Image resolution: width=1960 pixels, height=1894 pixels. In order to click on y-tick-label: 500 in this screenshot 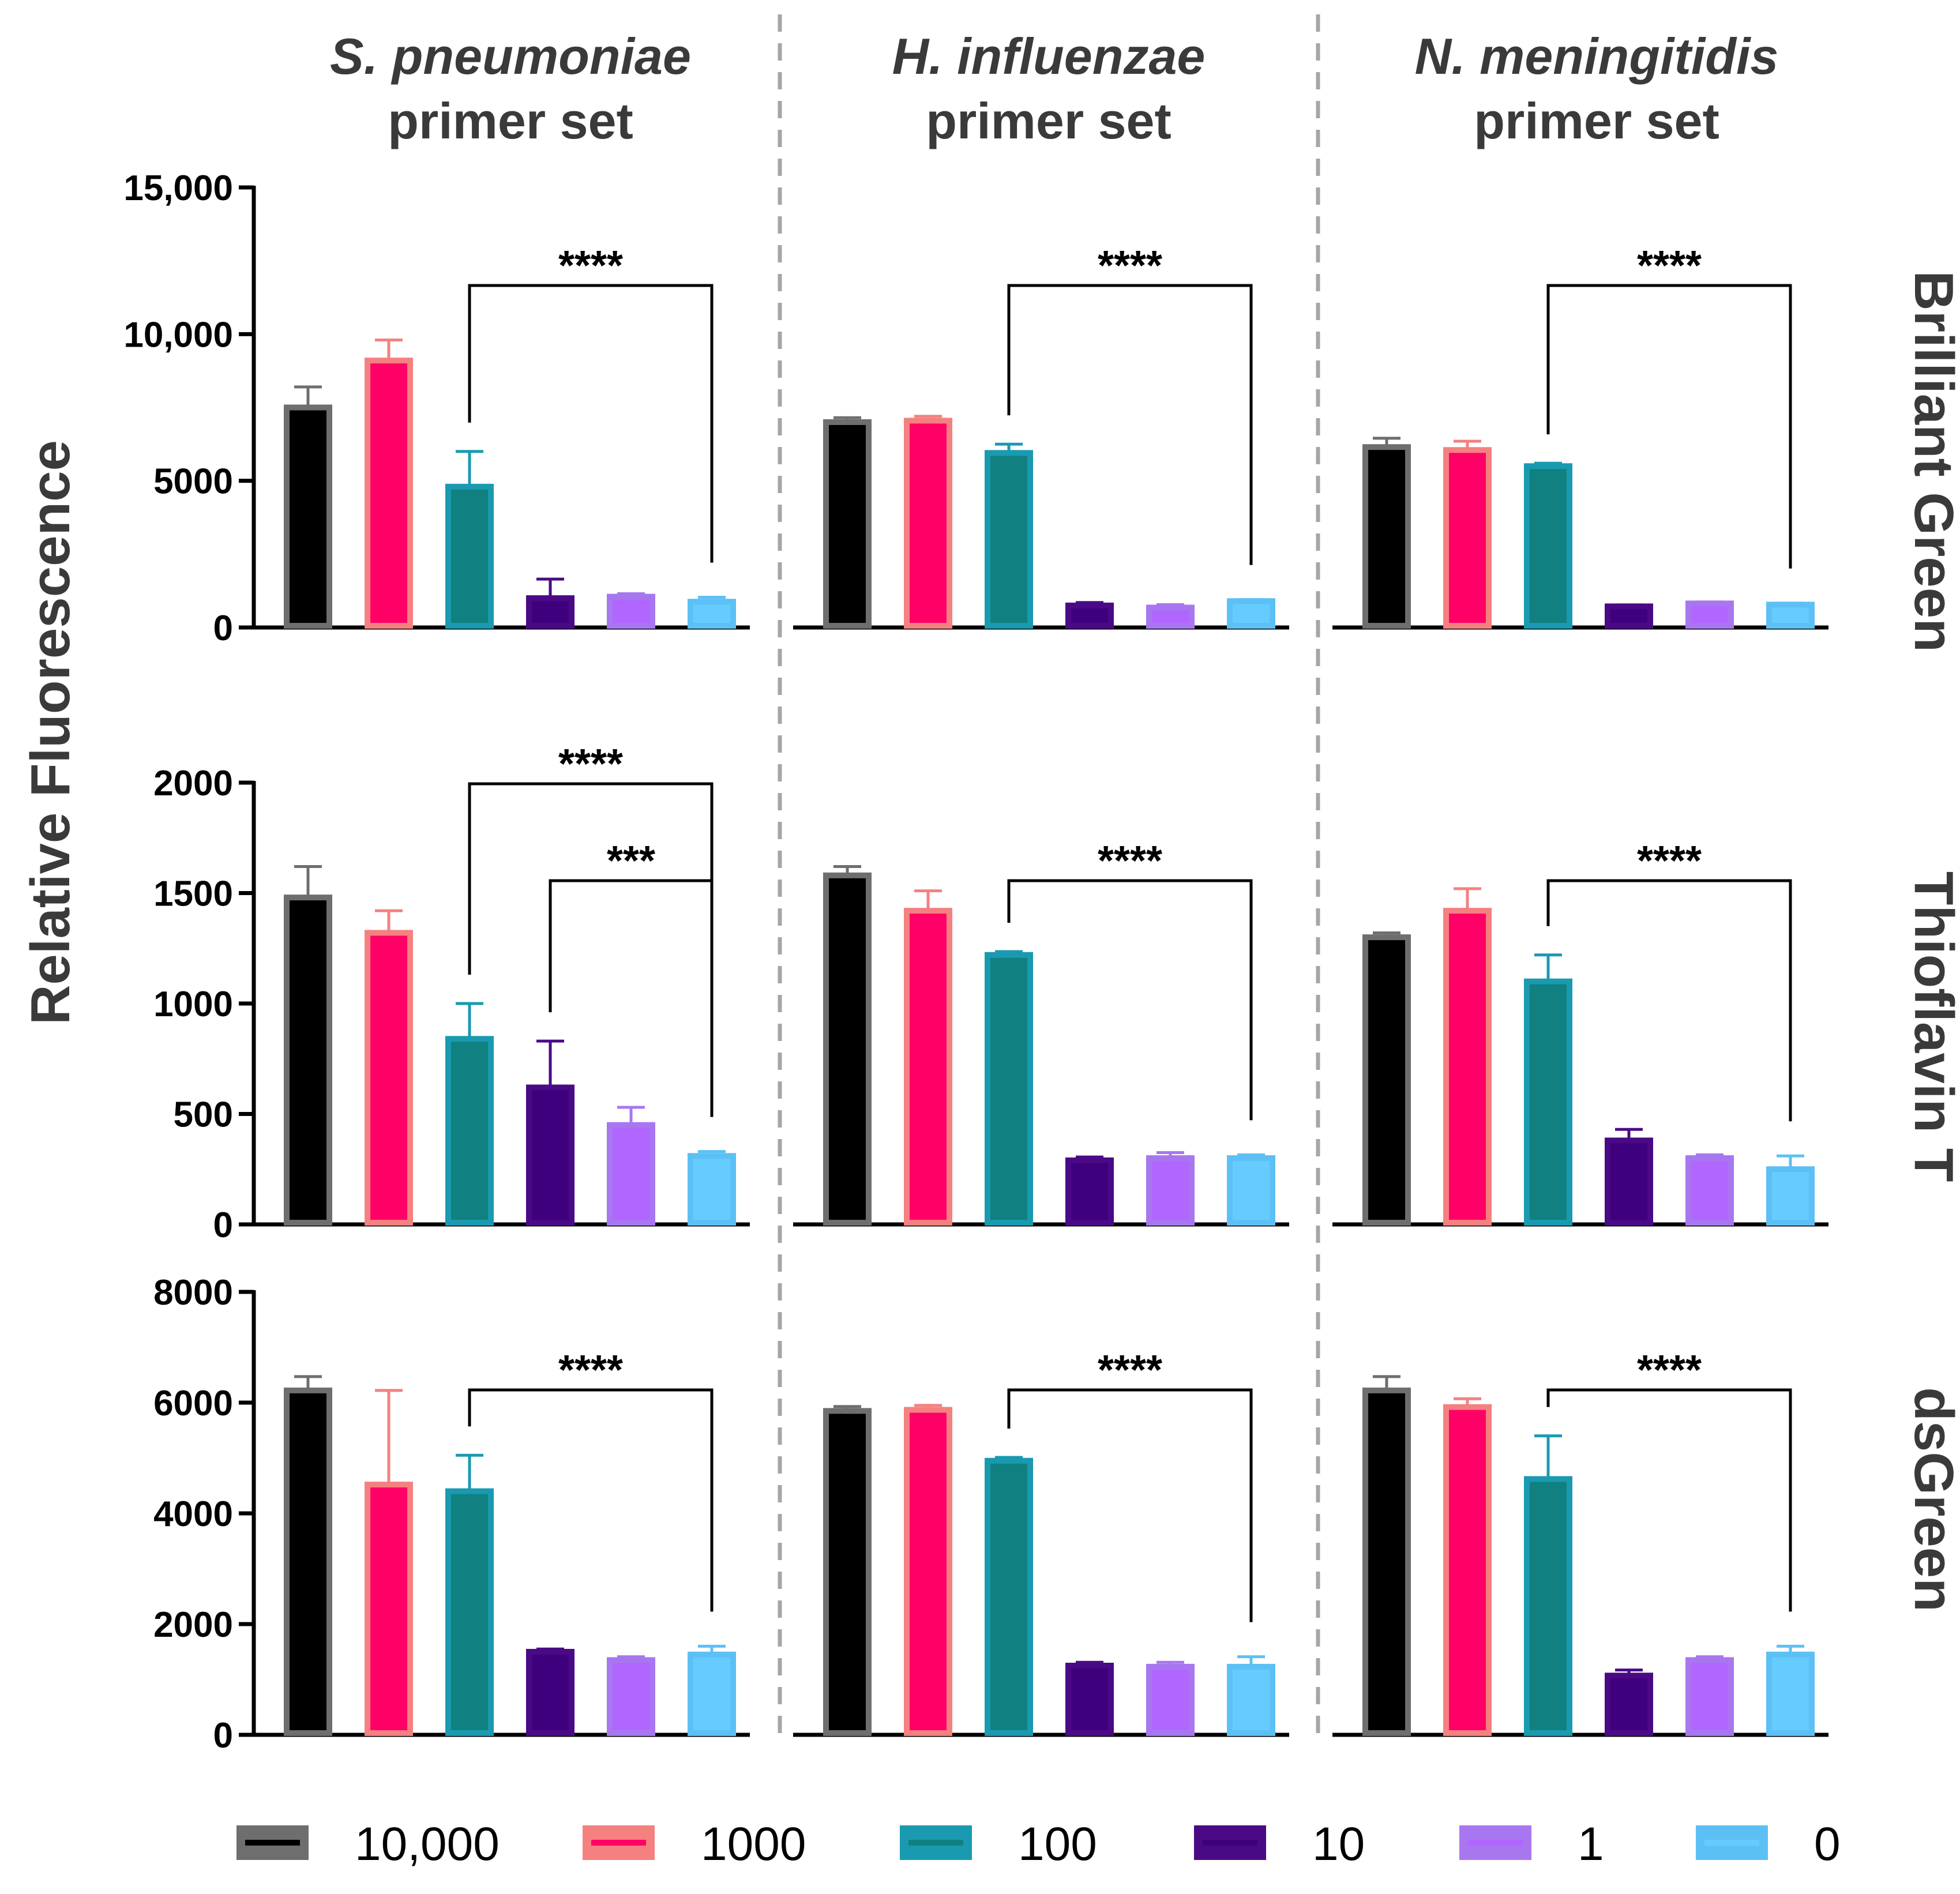, I will do `click(203, 1115)`.